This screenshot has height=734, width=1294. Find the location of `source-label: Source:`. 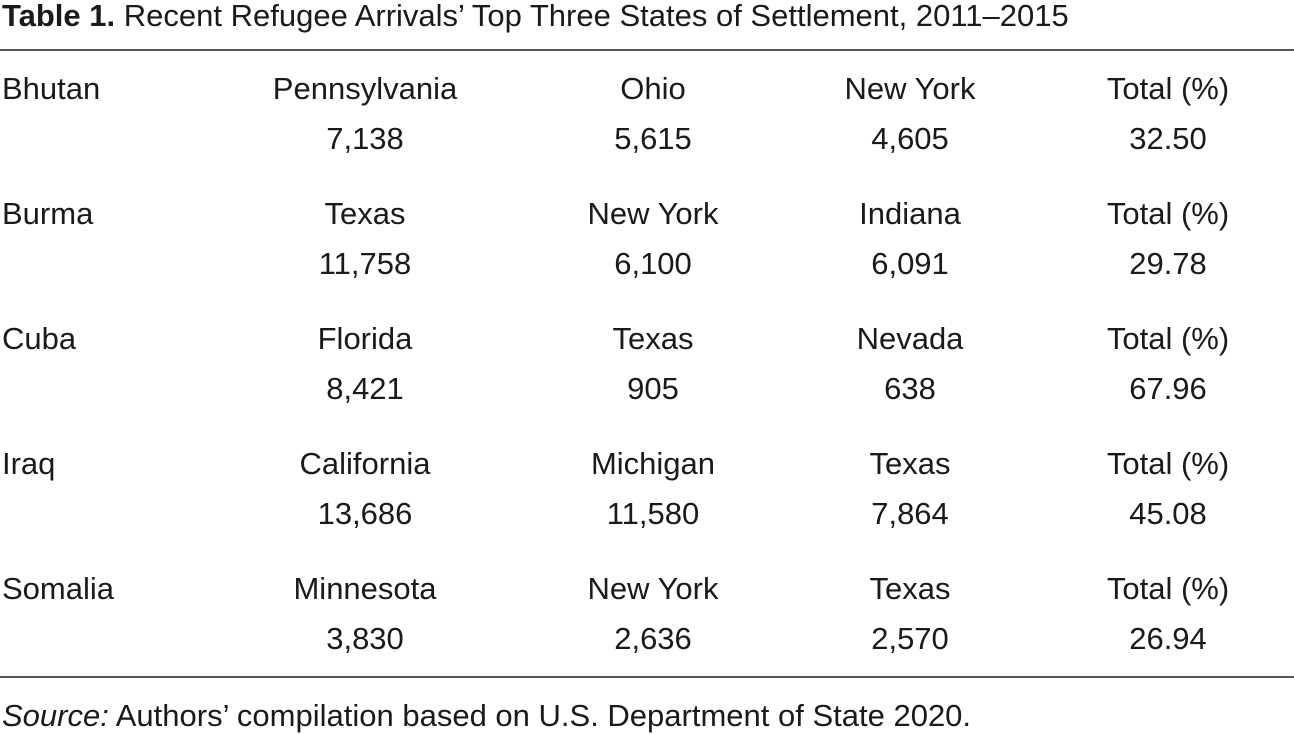

source-label: Source: is located at coordinates (55, 715).